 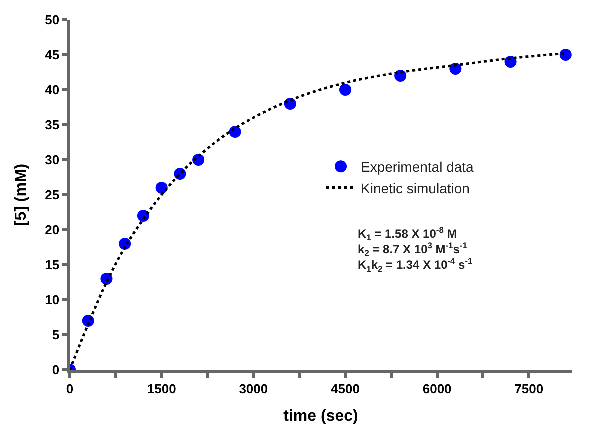 What do you see at coordinates (161, 388) in the screenshot?
I see `x-tick-label: 1500` at bounding box center [161, 388].